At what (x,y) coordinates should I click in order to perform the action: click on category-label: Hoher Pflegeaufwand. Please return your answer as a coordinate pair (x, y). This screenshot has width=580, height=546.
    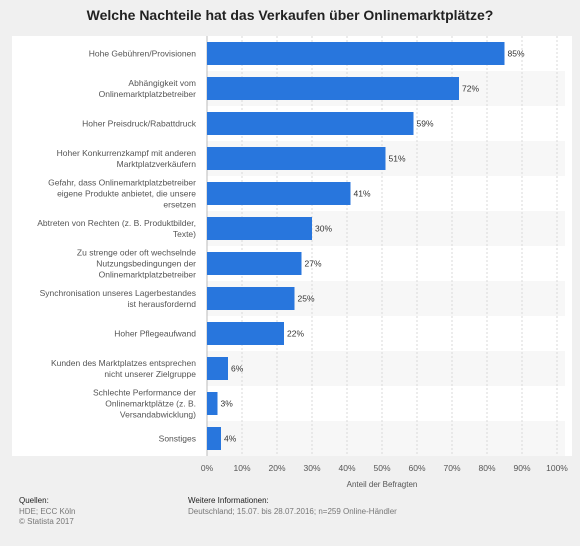
    Looking at the image, I should click on (155, 334).